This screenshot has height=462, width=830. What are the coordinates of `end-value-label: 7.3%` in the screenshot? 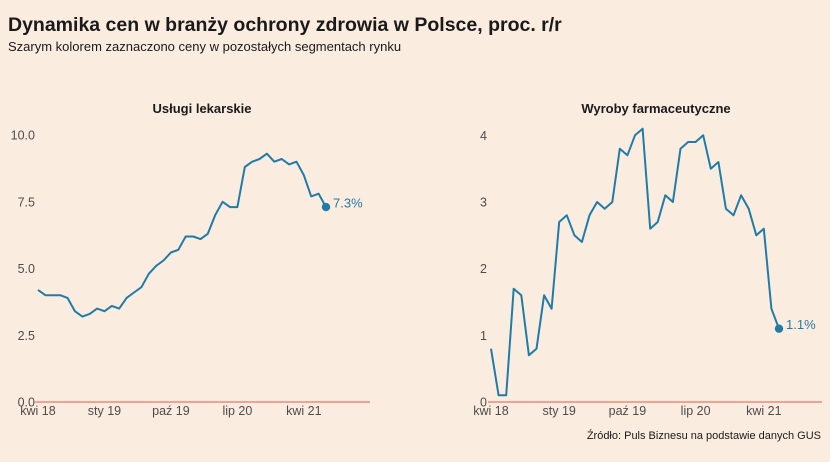 It's located at (348, 203).